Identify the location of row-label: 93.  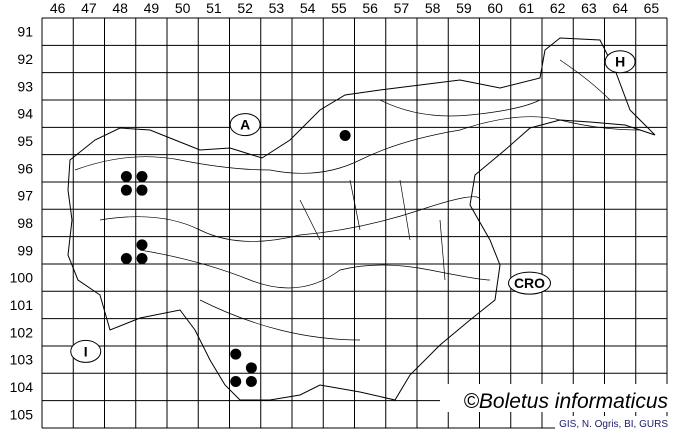
(25, 86).